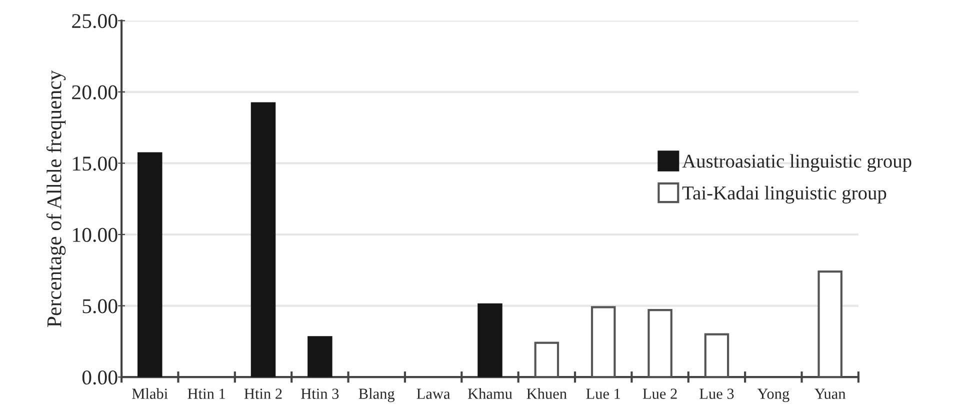 The width and height of the screenshot is (957, 413). What do you see at coordinates (320, 393) in the screenshot?
I see `x-tick-label: Htin 3` at bounding box center [320, 393].